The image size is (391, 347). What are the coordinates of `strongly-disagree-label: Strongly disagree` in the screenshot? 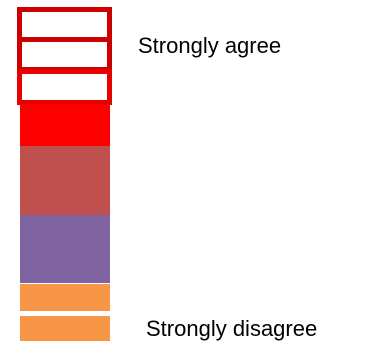 It's located at (232, 328).